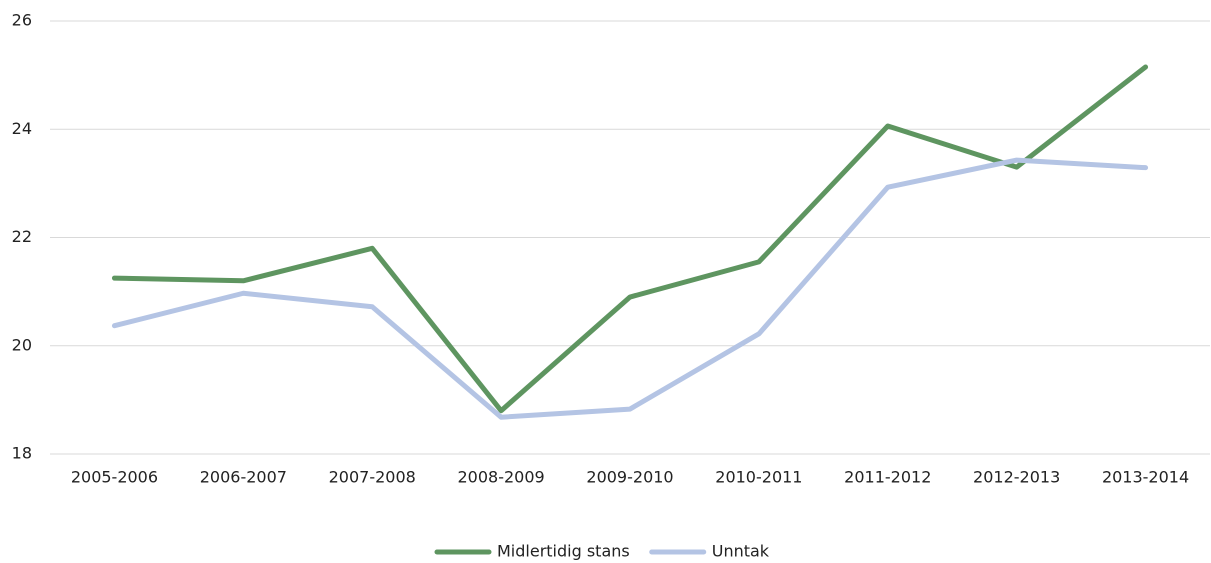 The image size is (1211, 563). Describe the element at coordinates (887, 477) in the screenshot. I see `x-tick-label: 2011-2012` at that location.